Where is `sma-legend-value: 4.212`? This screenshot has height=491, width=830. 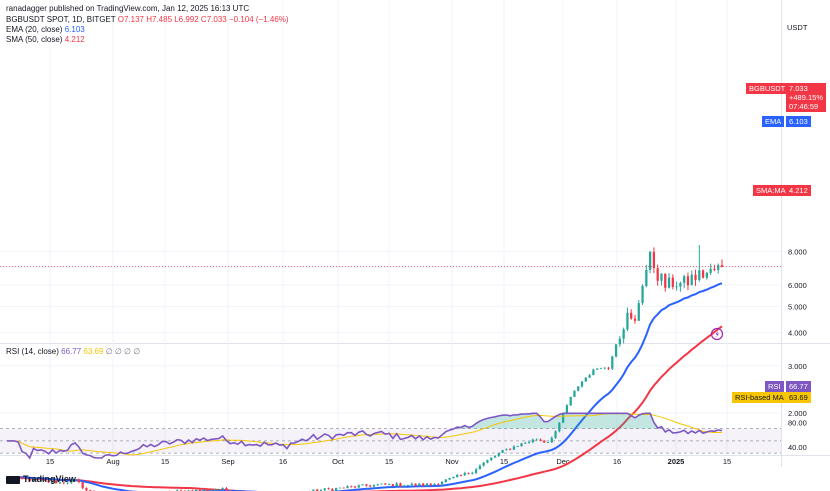 sma-legend-value: 4.212 is located at coordinates (74, 39).